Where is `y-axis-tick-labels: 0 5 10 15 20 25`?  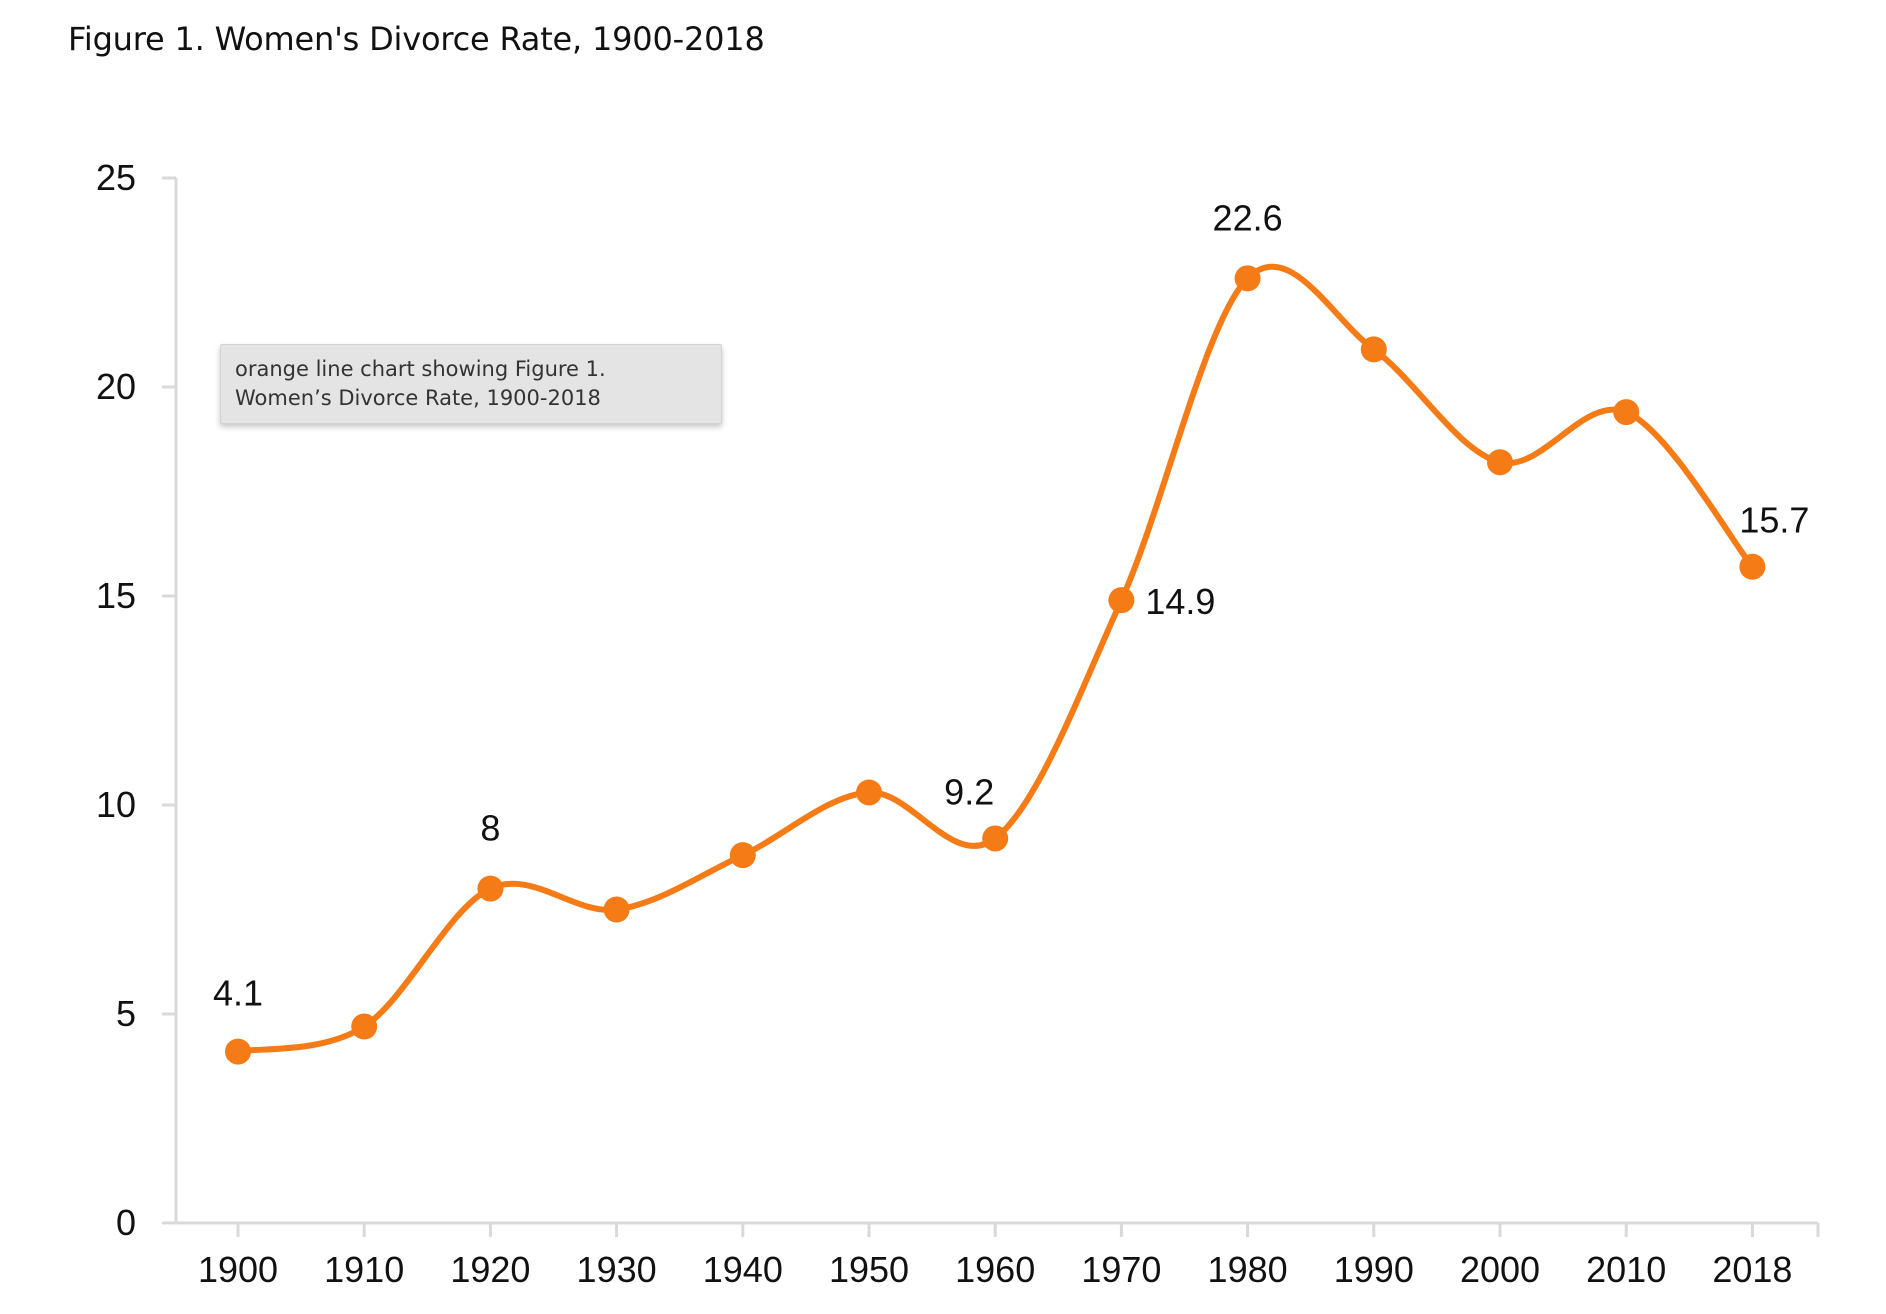 y-axis-tick-labels: 0 5 10 15 20 25 is located at coordinates (116, 700).